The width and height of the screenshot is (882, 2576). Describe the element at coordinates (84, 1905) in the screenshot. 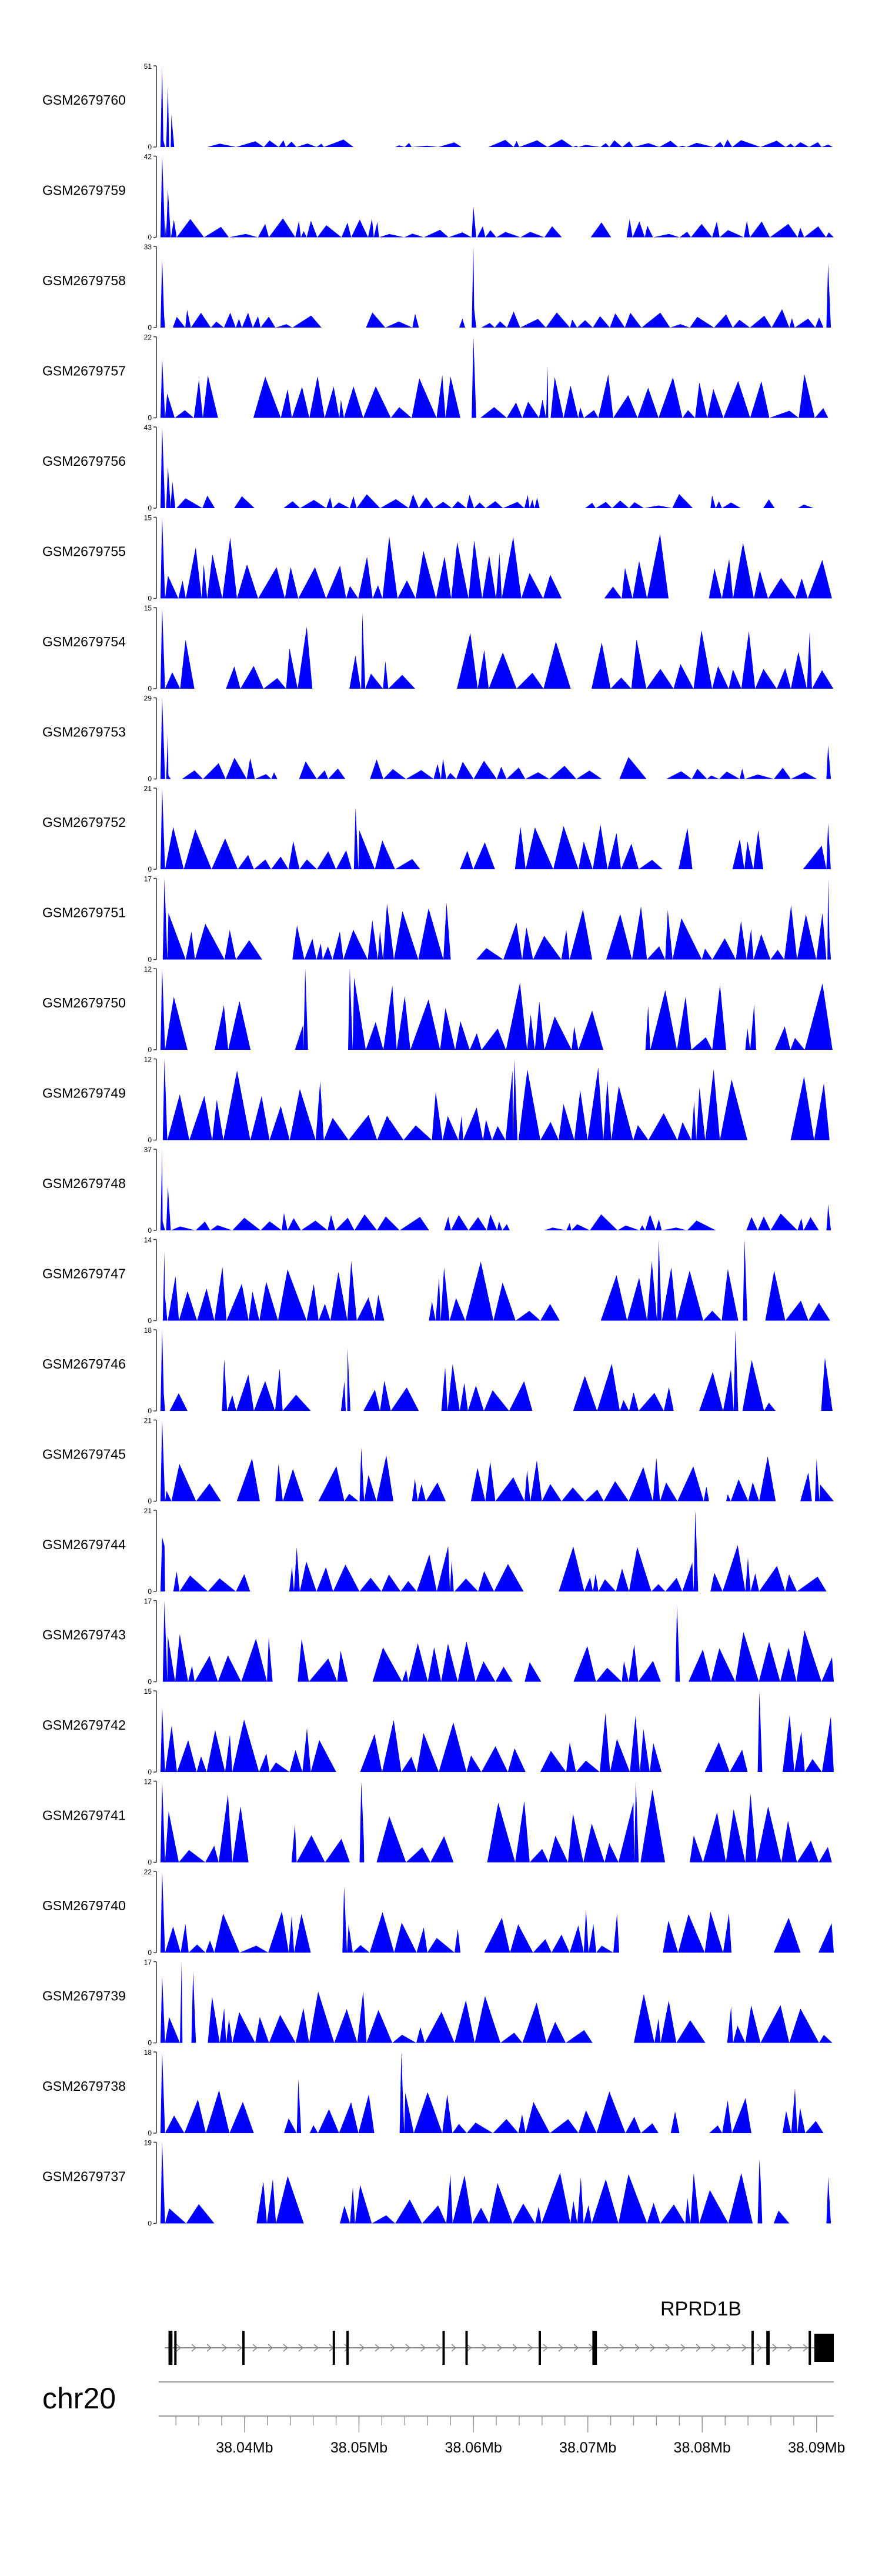

I see `track-label: GSM2679740` at that location.